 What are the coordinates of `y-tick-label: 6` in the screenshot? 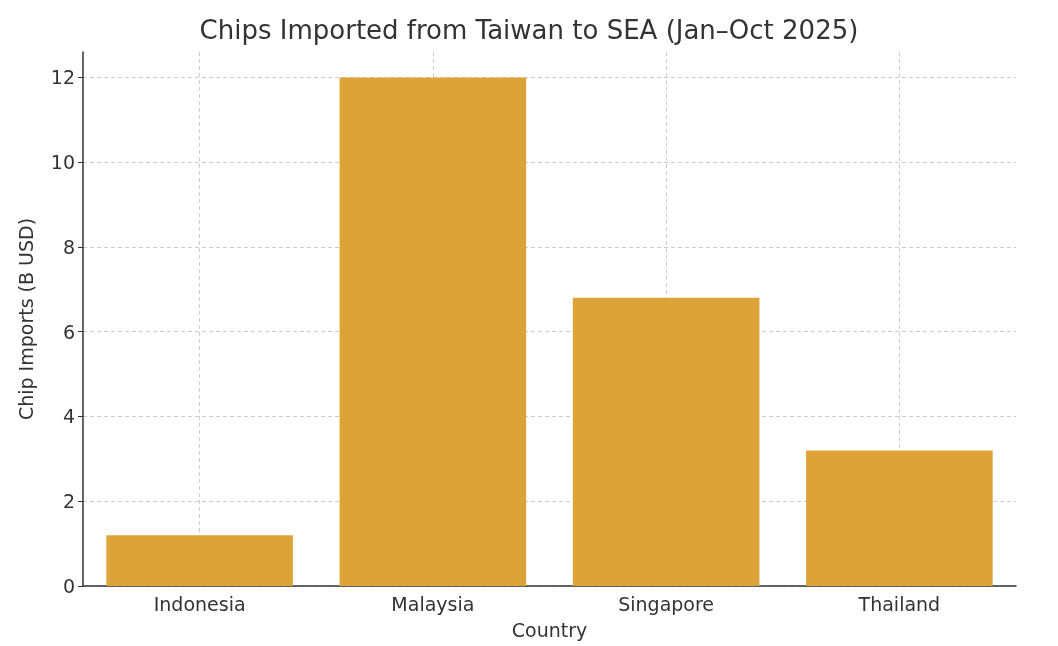 It's located at (68, 331).